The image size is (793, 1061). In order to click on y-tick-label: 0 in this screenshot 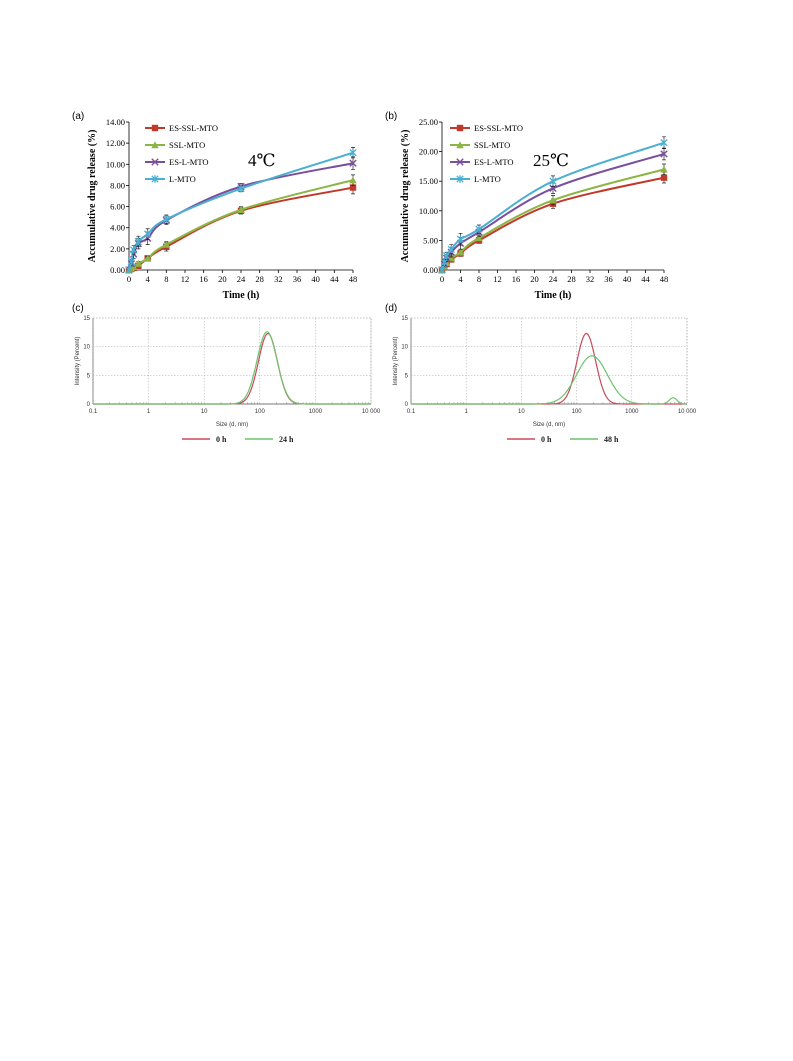, I will do `click(407, 405)`.